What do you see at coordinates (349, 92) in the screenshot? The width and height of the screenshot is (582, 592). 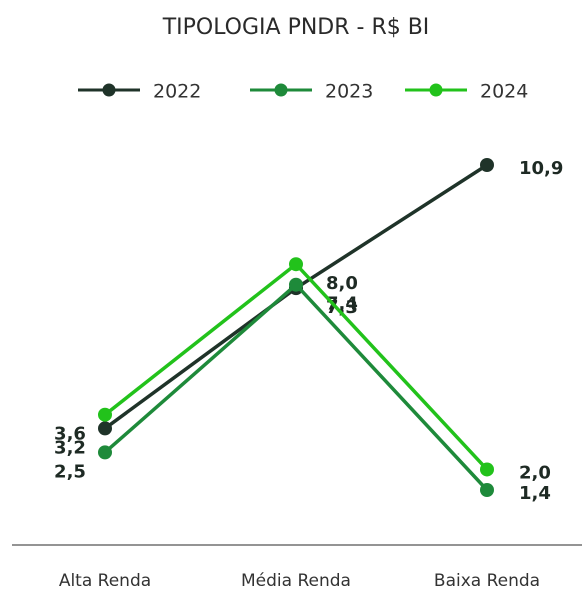 I see `legend-label: 2023` at bounding box center [349, 92].